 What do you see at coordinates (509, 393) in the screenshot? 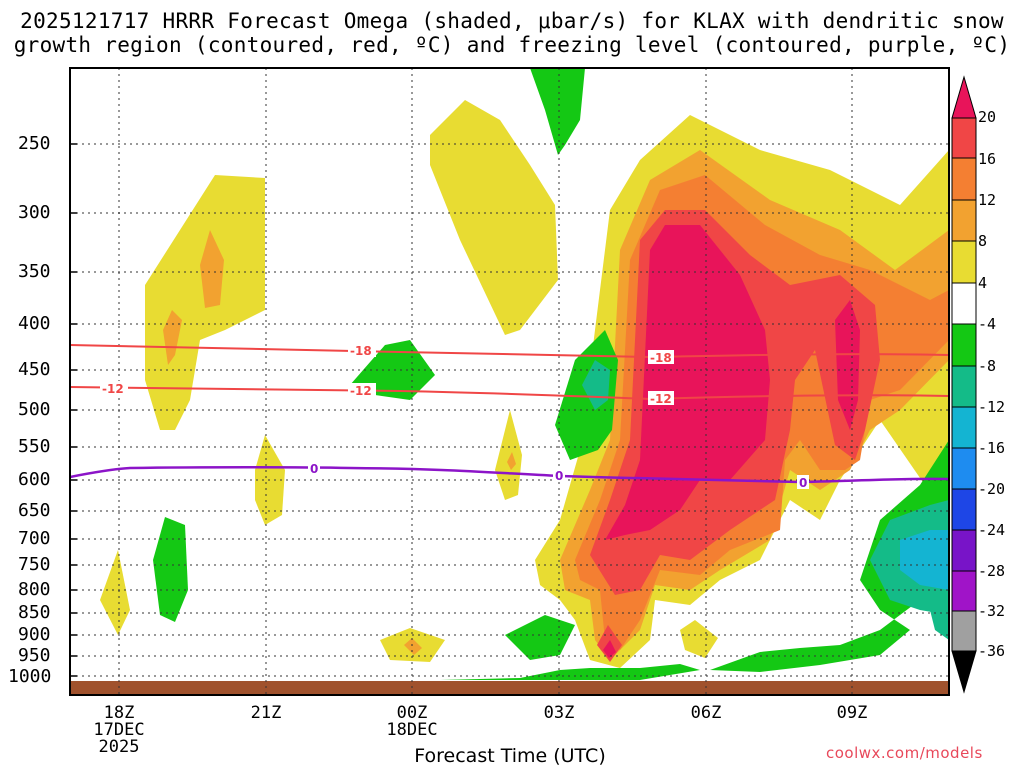
I see `contour-minus12` at bounding box center [509, 393].